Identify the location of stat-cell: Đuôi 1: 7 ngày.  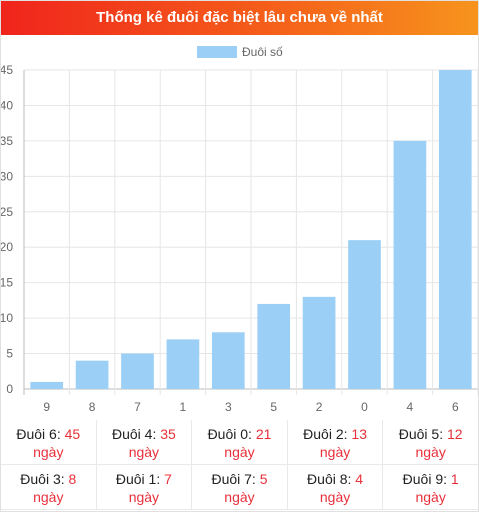
(144, 487).